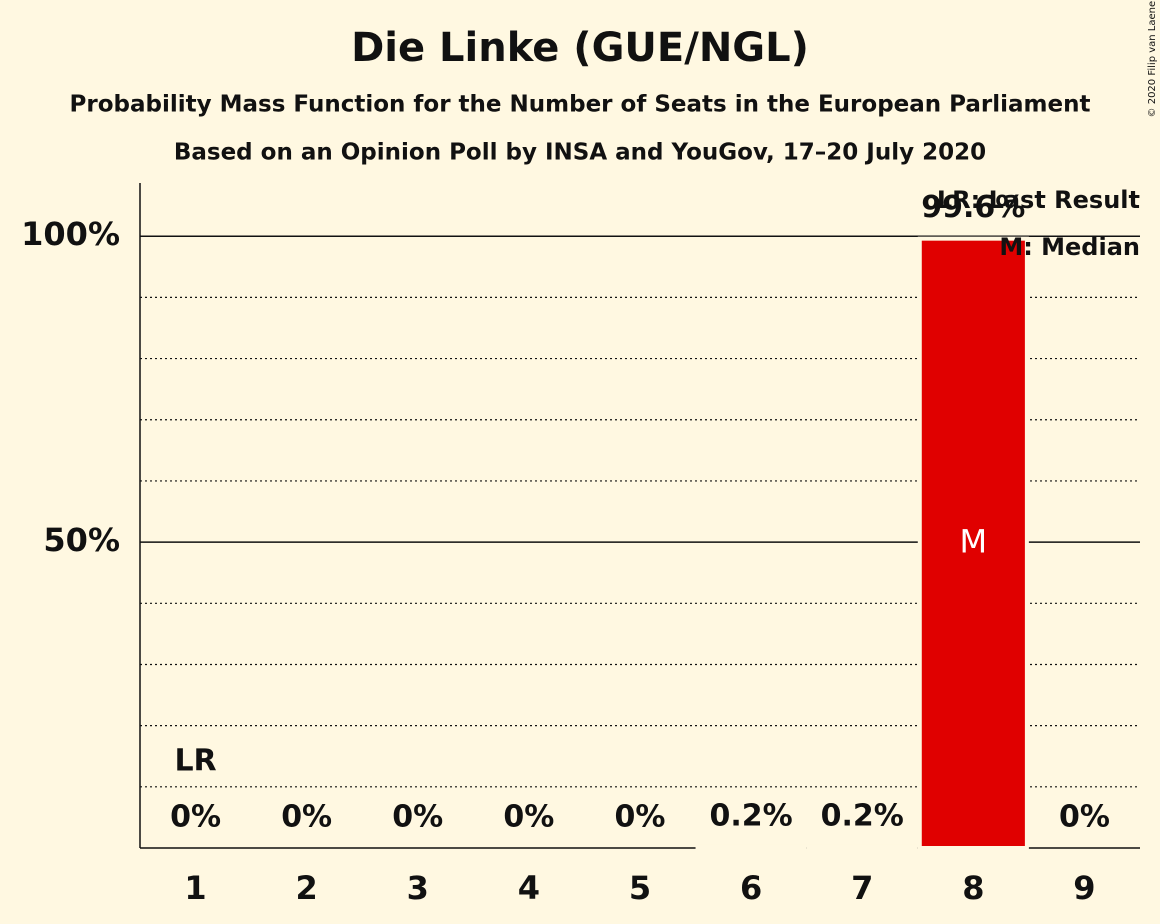  What do you see at coordinates (580, 48) in the screenshot?
I see `chart-title: Die Linke (GUE/NGL)` at bounding box center [580, 48].